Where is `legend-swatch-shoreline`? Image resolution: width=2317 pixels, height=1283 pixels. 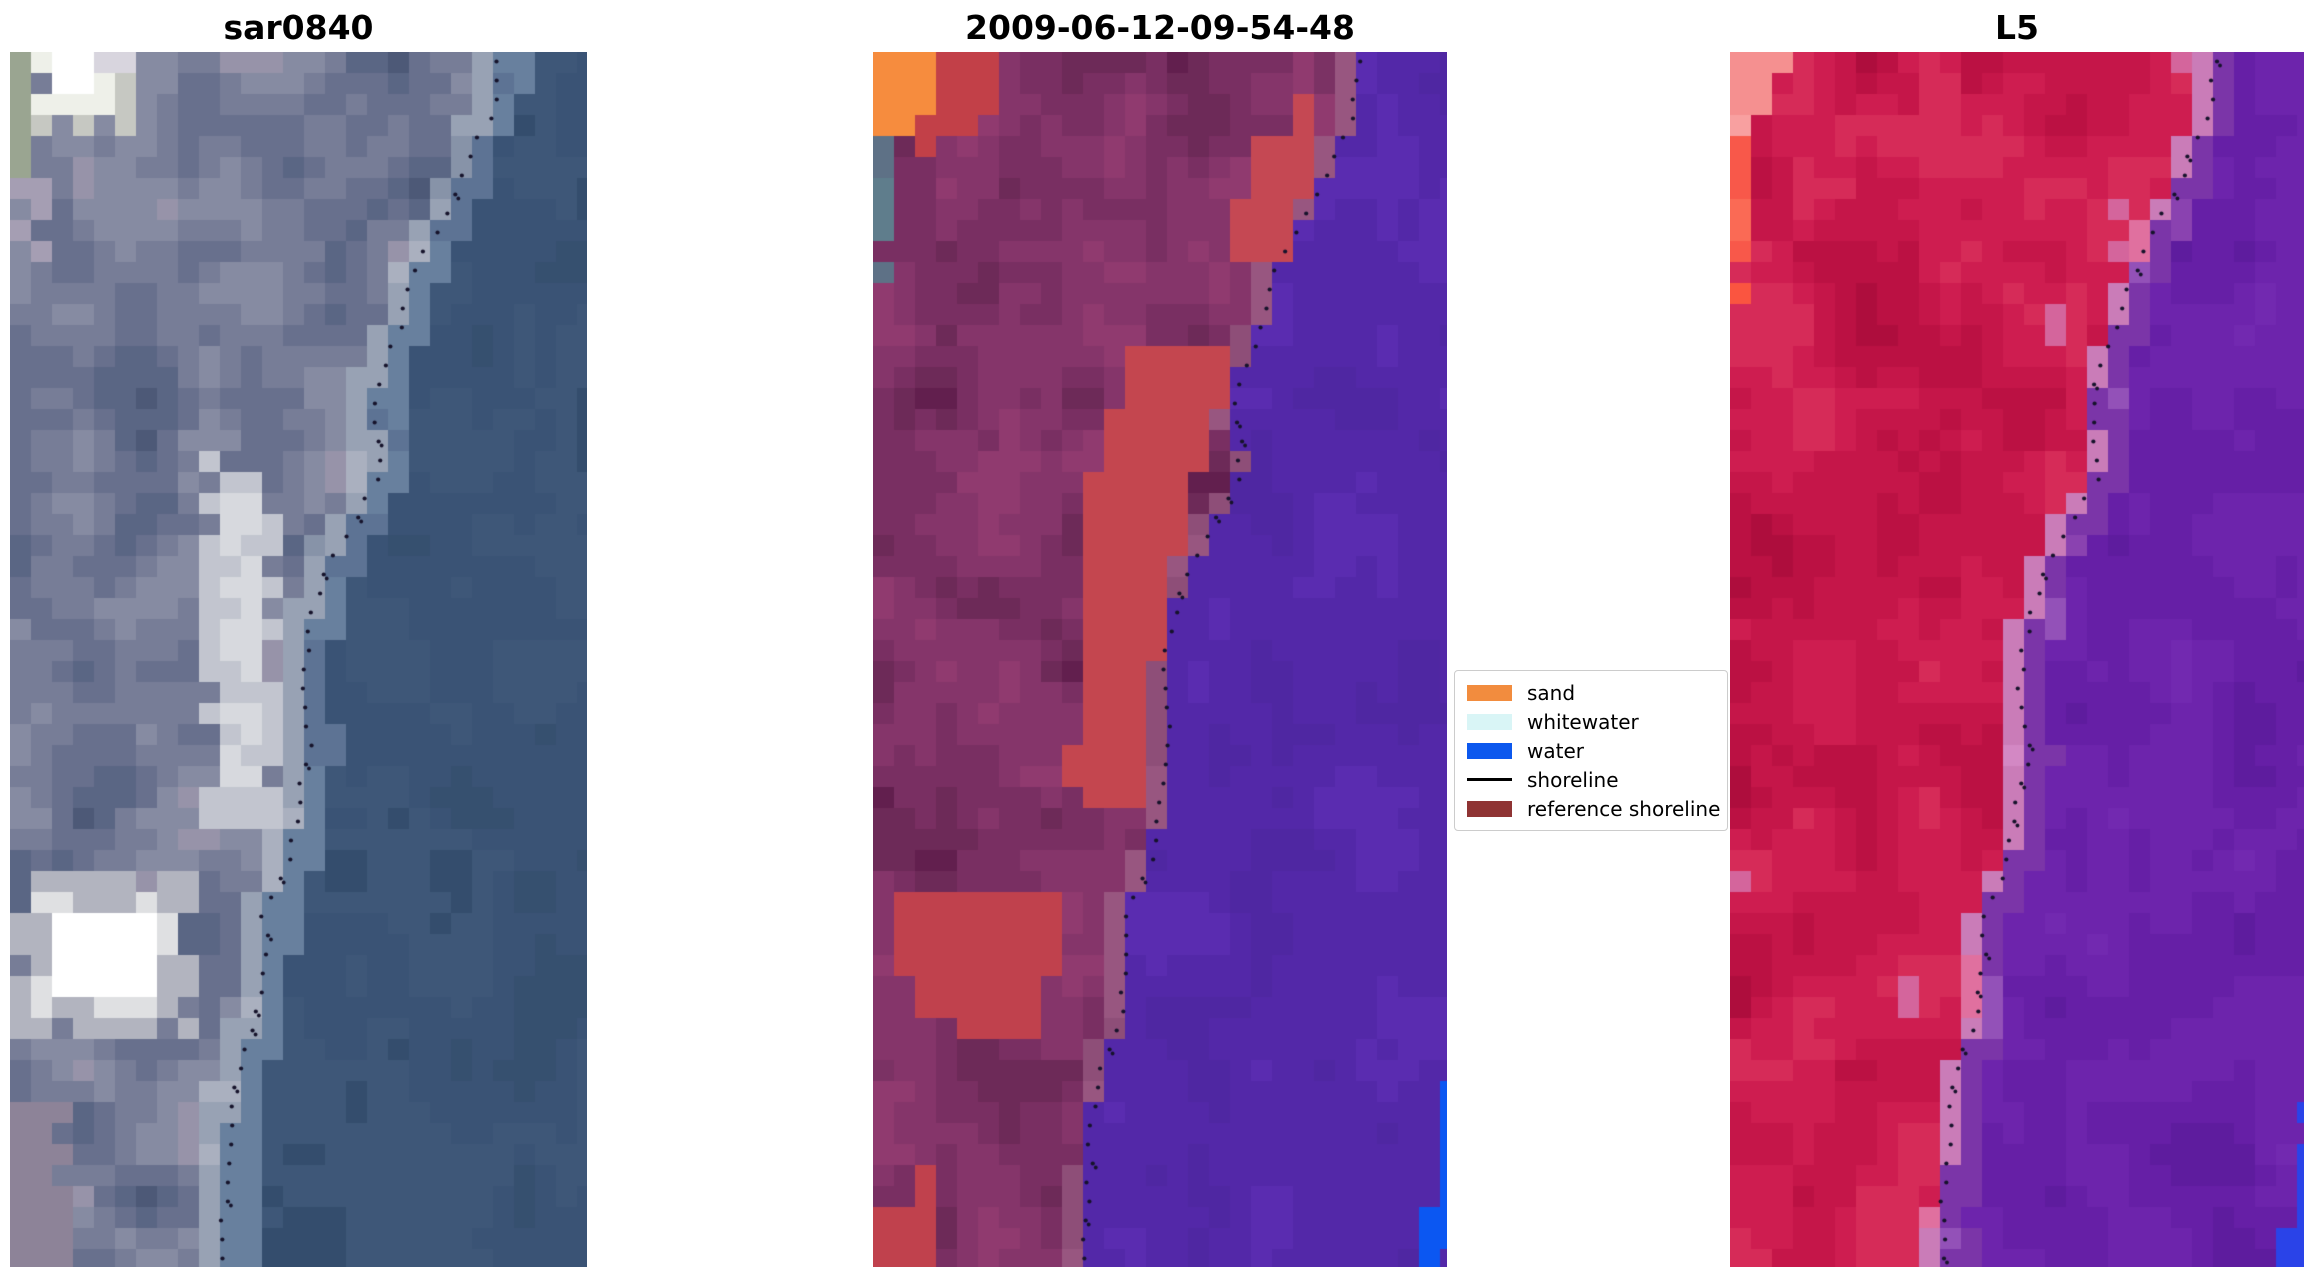
legend-swatch-shoreline is located at coordinates (1489, 780).